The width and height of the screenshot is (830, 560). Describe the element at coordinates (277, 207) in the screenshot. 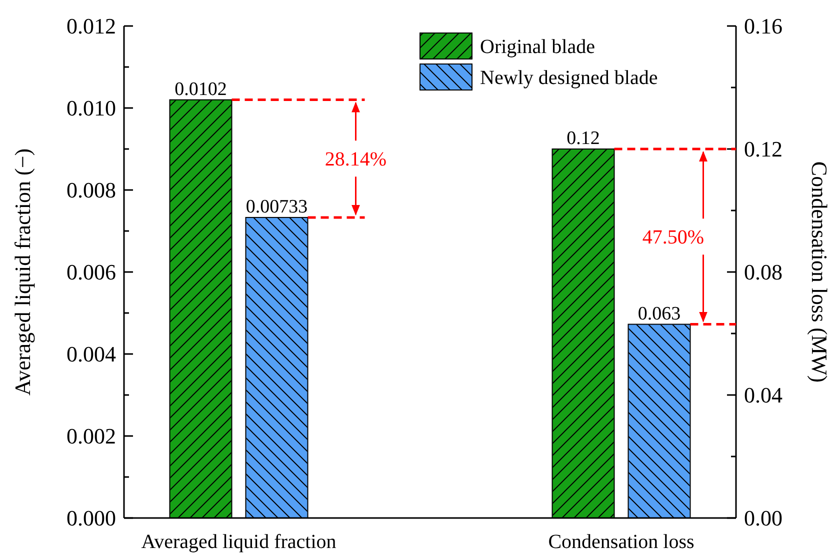

I see `data-label: 0.00733` at that location.